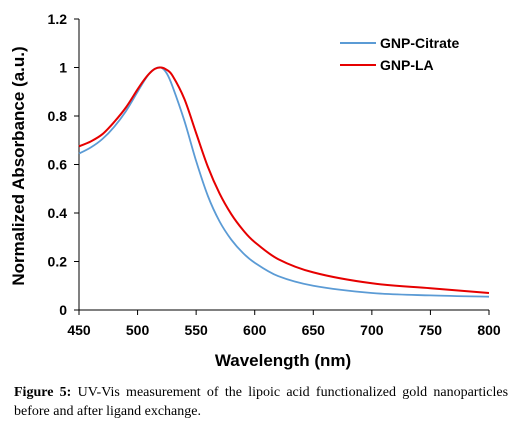 Image resolution: width=520 pixels, height=437 pixels. What do you see at coordinates (400, 54) in the screenshot?
I see `legend: GNP-Citrate GNP-LA` at bounding box center [400, 54].